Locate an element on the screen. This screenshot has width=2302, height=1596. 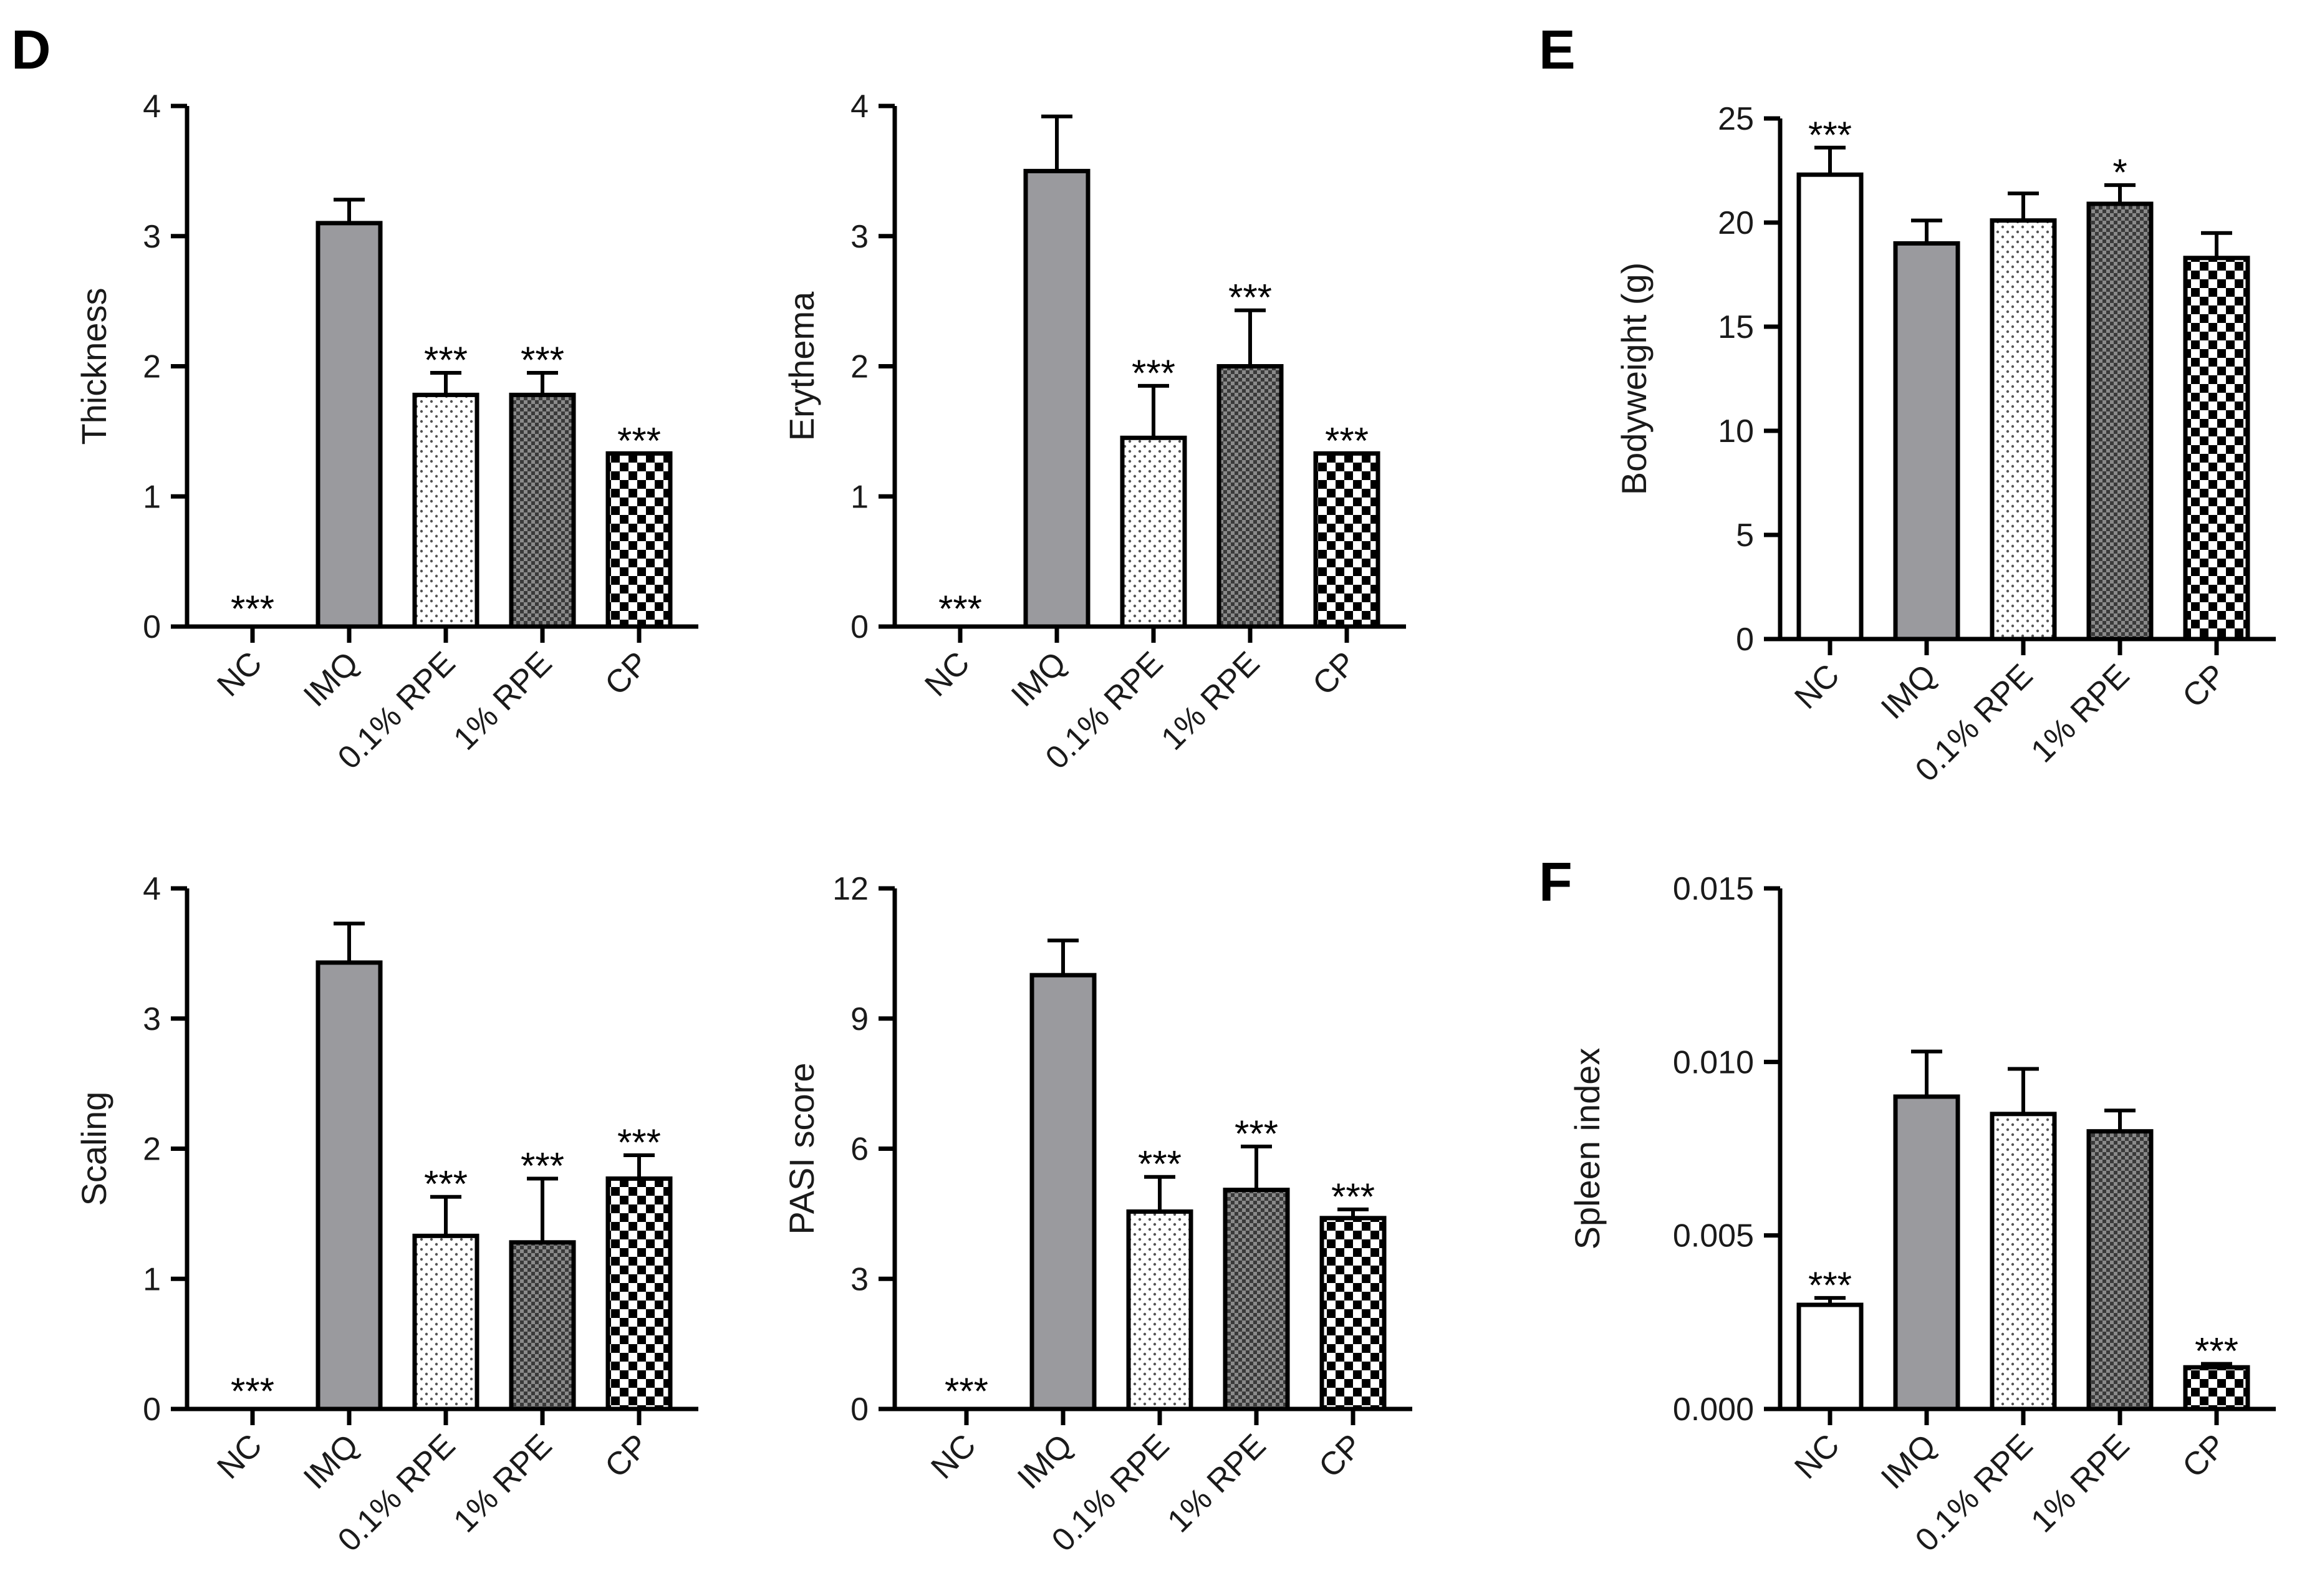
y-tick-label: 5 is located at coordinates (1745, 535).